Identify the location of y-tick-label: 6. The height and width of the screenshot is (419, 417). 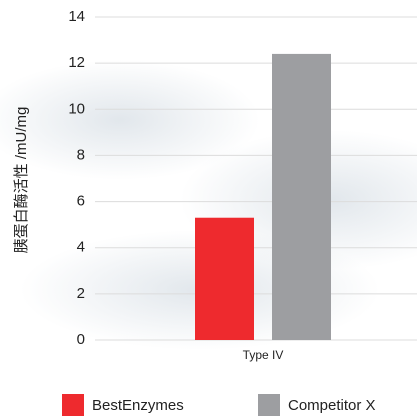
(81, 201).